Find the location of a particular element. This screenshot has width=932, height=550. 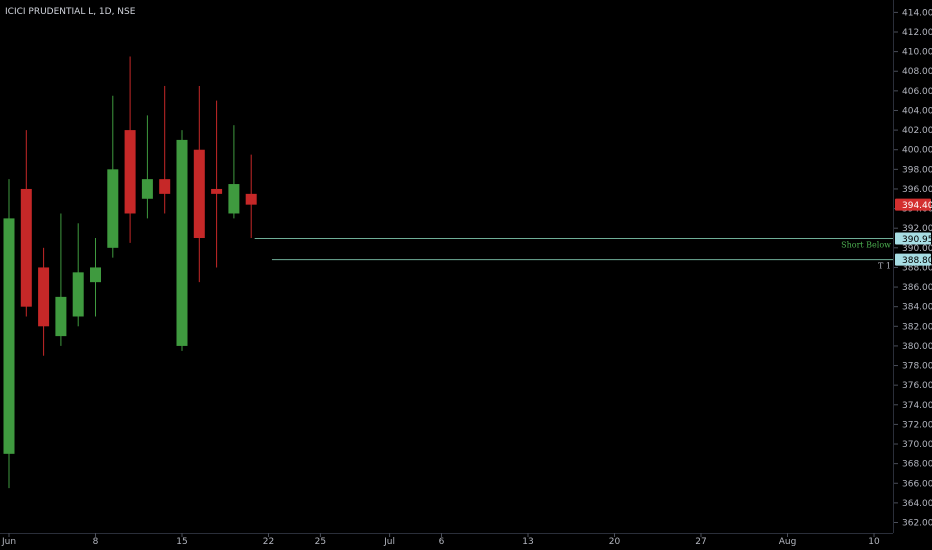

price-tick-label: 388.00 is located at coordinates (917, 268).